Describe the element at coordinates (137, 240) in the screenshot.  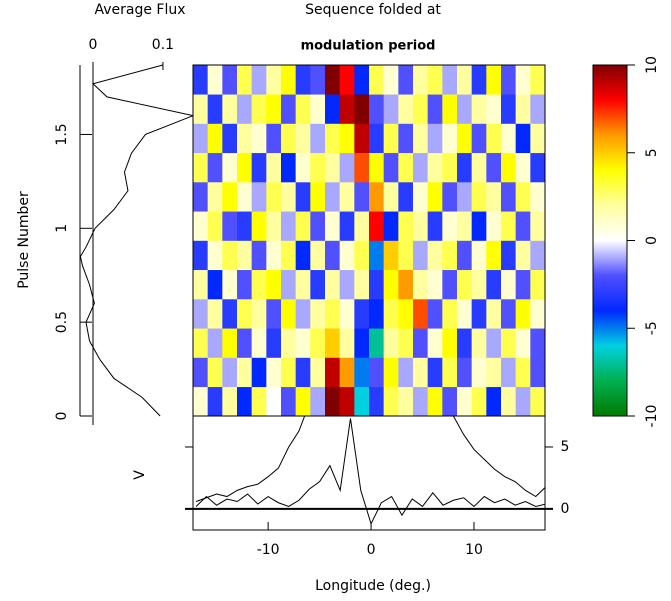
I see `flux-line` at that location.